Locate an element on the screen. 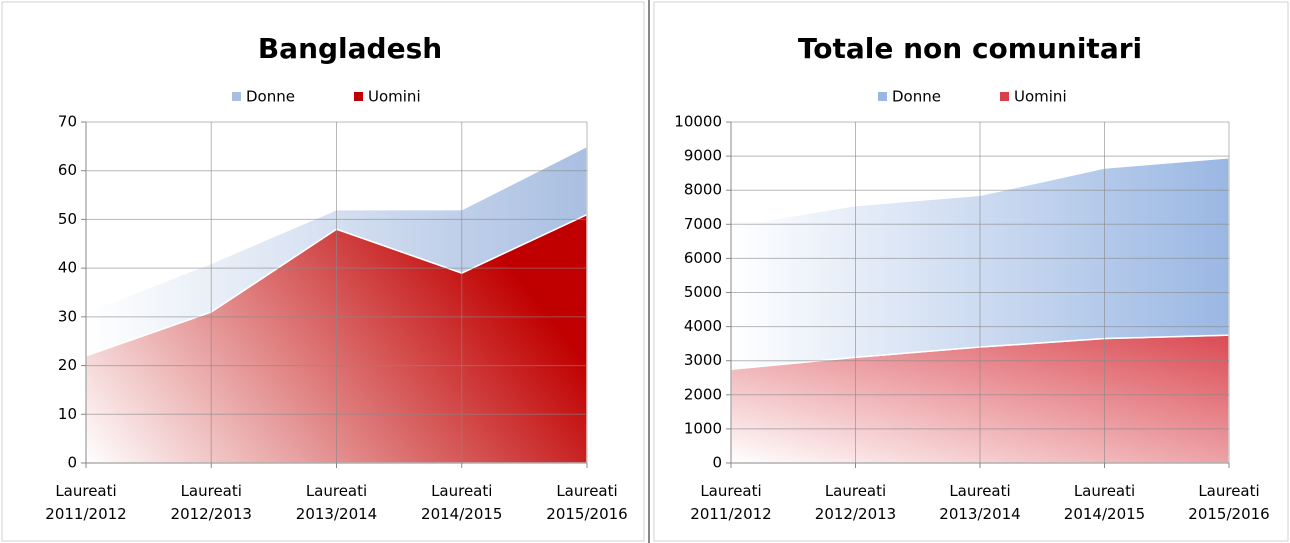 Image resolution: width=1290 pixels, height=543 pixels. chart-title: Totale non comunitari is located at coordinates (970, 48).